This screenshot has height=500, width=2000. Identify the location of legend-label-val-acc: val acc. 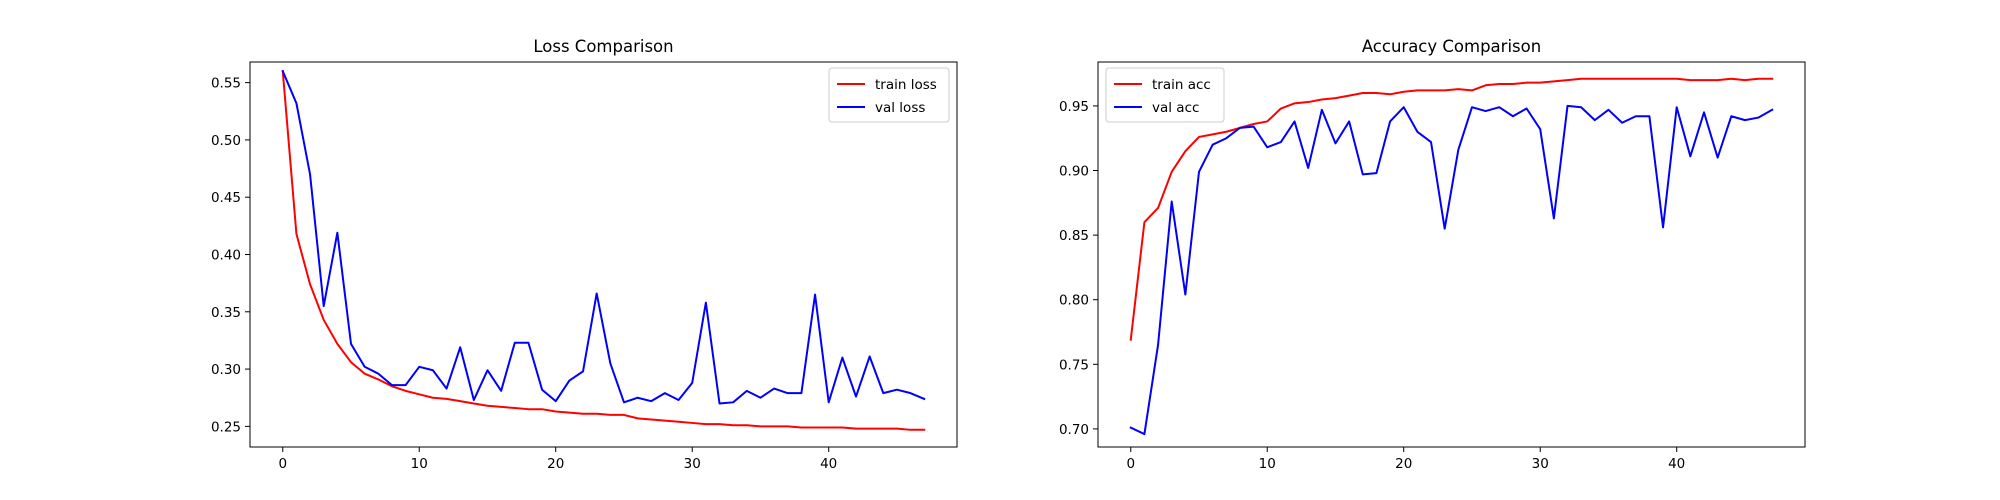
(1175, 108).